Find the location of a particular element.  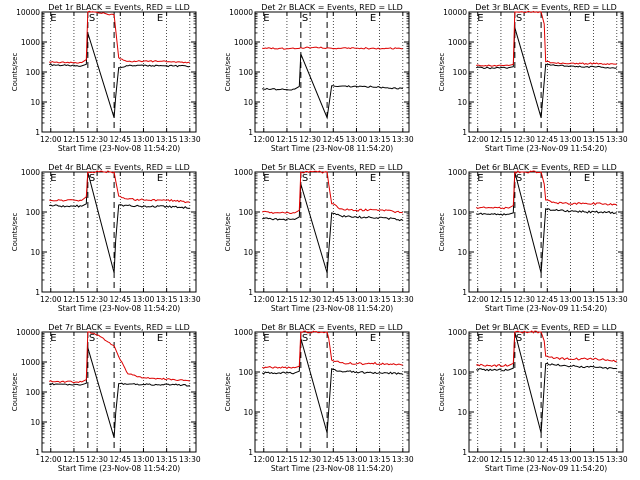

x-axis-label: Start Time (23-Nov-08 11:54:20) is located at coordinates (119, 308).